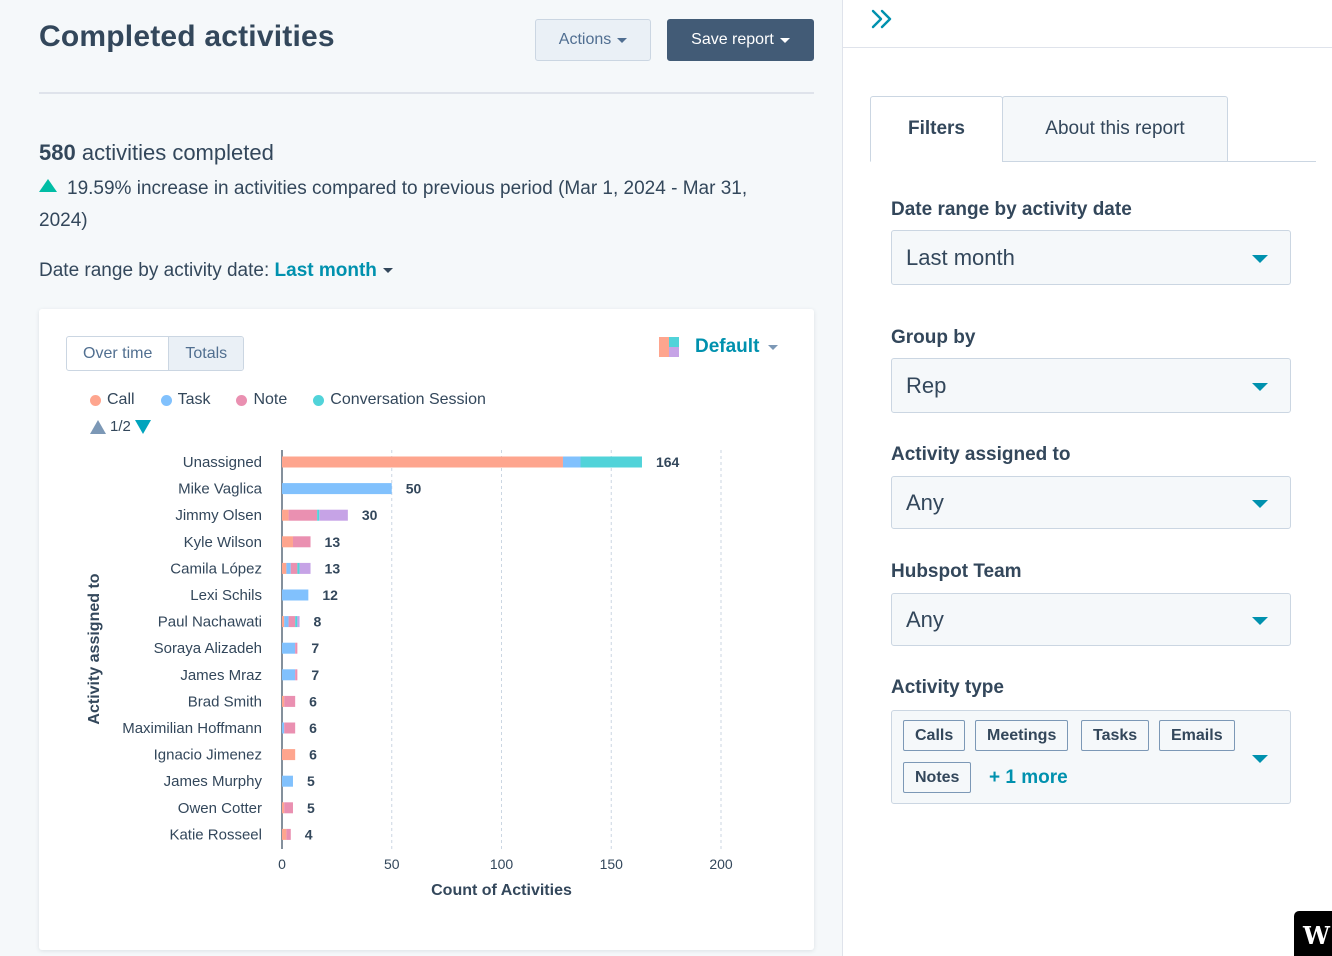 The height and width of the screenshot is (956, 1332). I want to click on palette-label: Default, so click(727, 346).